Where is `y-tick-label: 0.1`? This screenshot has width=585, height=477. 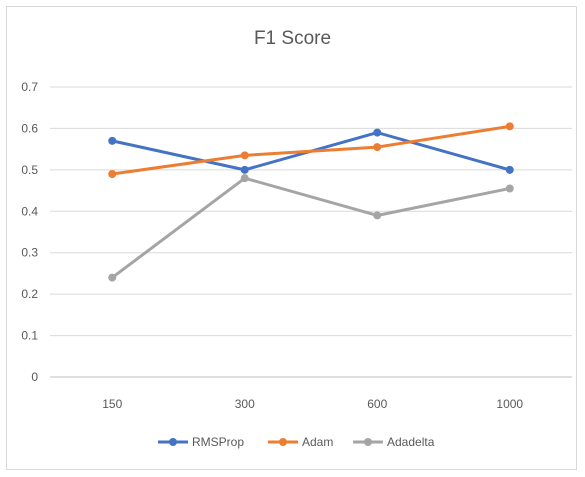 y-tick-label: 0.1 is located at coordinates (29, 336).